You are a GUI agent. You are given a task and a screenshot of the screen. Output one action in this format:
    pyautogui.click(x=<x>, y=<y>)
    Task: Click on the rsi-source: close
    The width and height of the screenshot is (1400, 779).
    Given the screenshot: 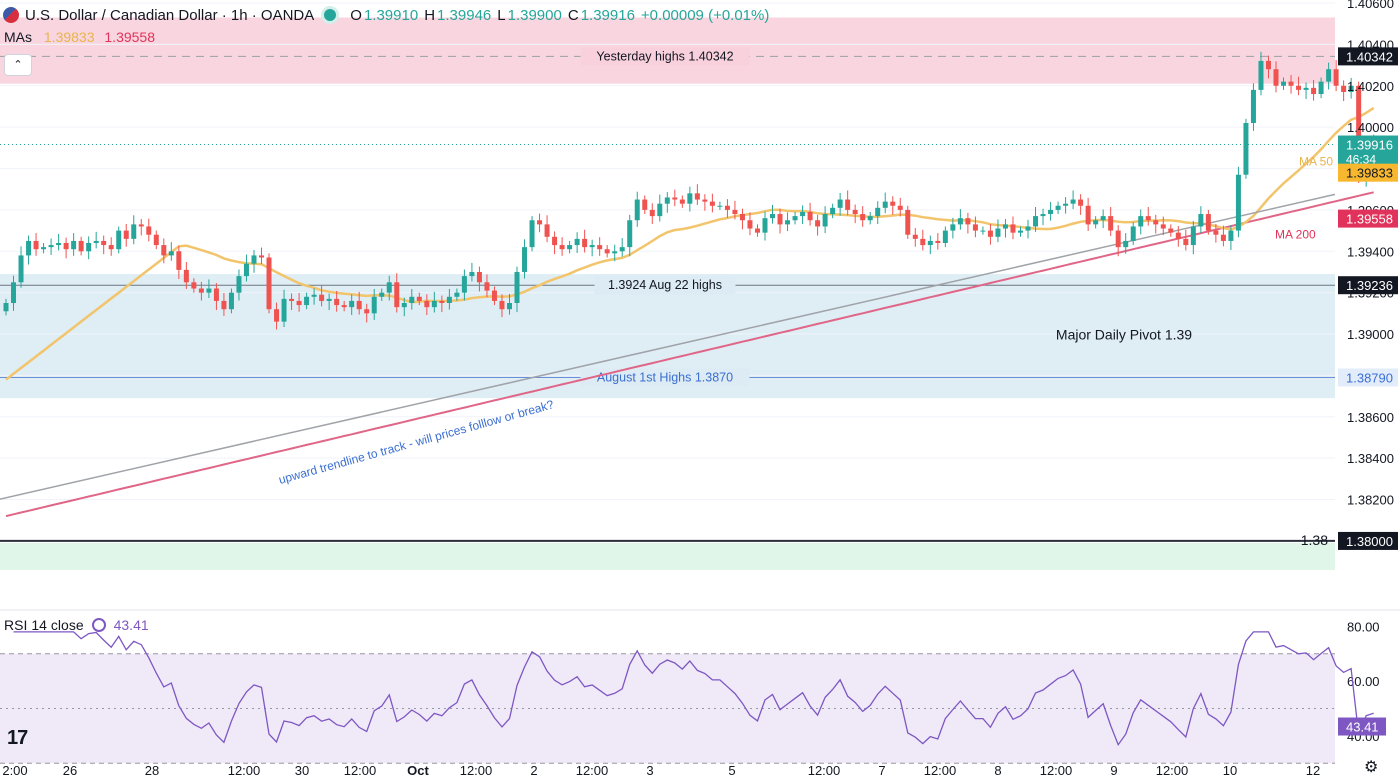 What is the action you would take?
    pyautogui.click(x=67, y=625)
    